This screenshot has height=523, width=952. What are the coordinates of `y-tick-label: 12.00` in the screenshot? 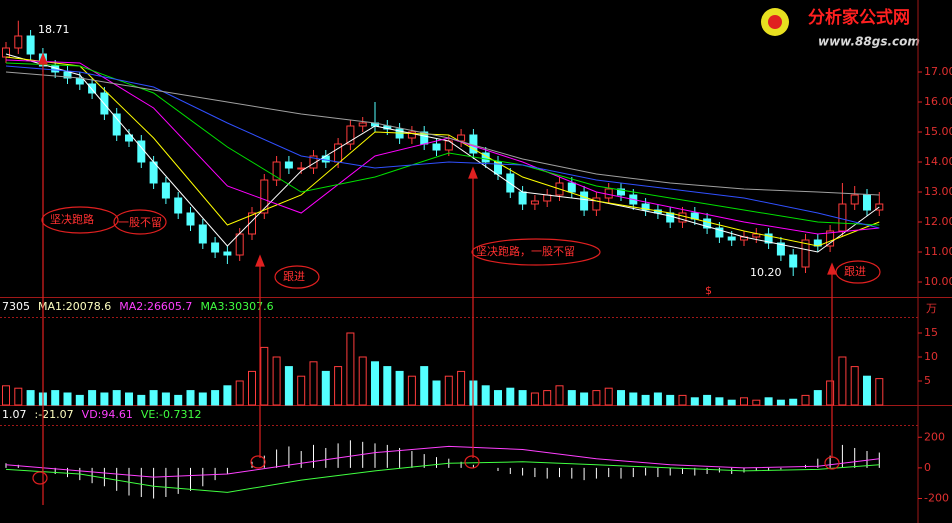 It's located at (938, 221).